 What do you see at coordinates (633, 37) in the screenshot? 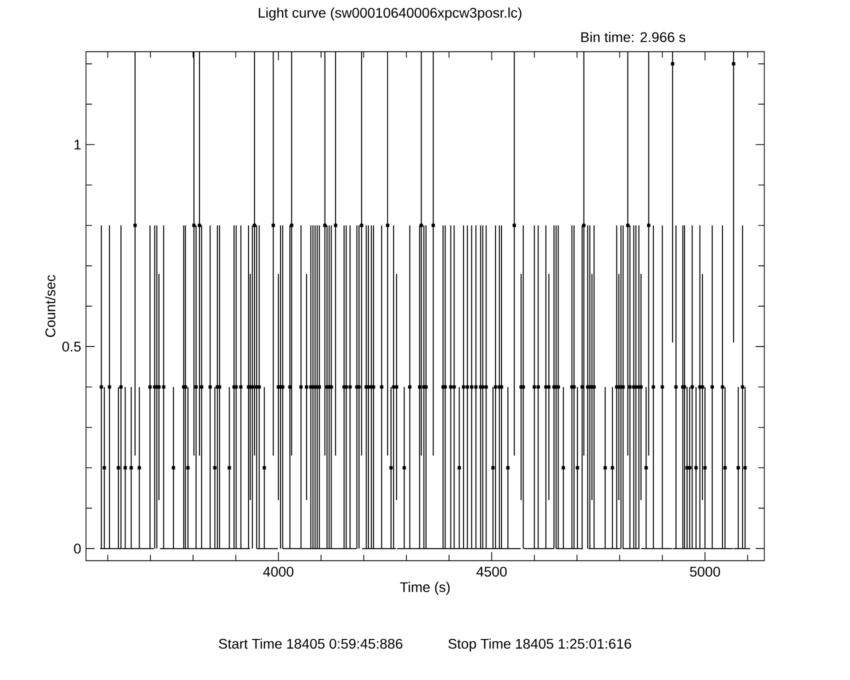
I see `chart-subtitle: Bin time: 2.966 s` at bounding box center [633, 37].